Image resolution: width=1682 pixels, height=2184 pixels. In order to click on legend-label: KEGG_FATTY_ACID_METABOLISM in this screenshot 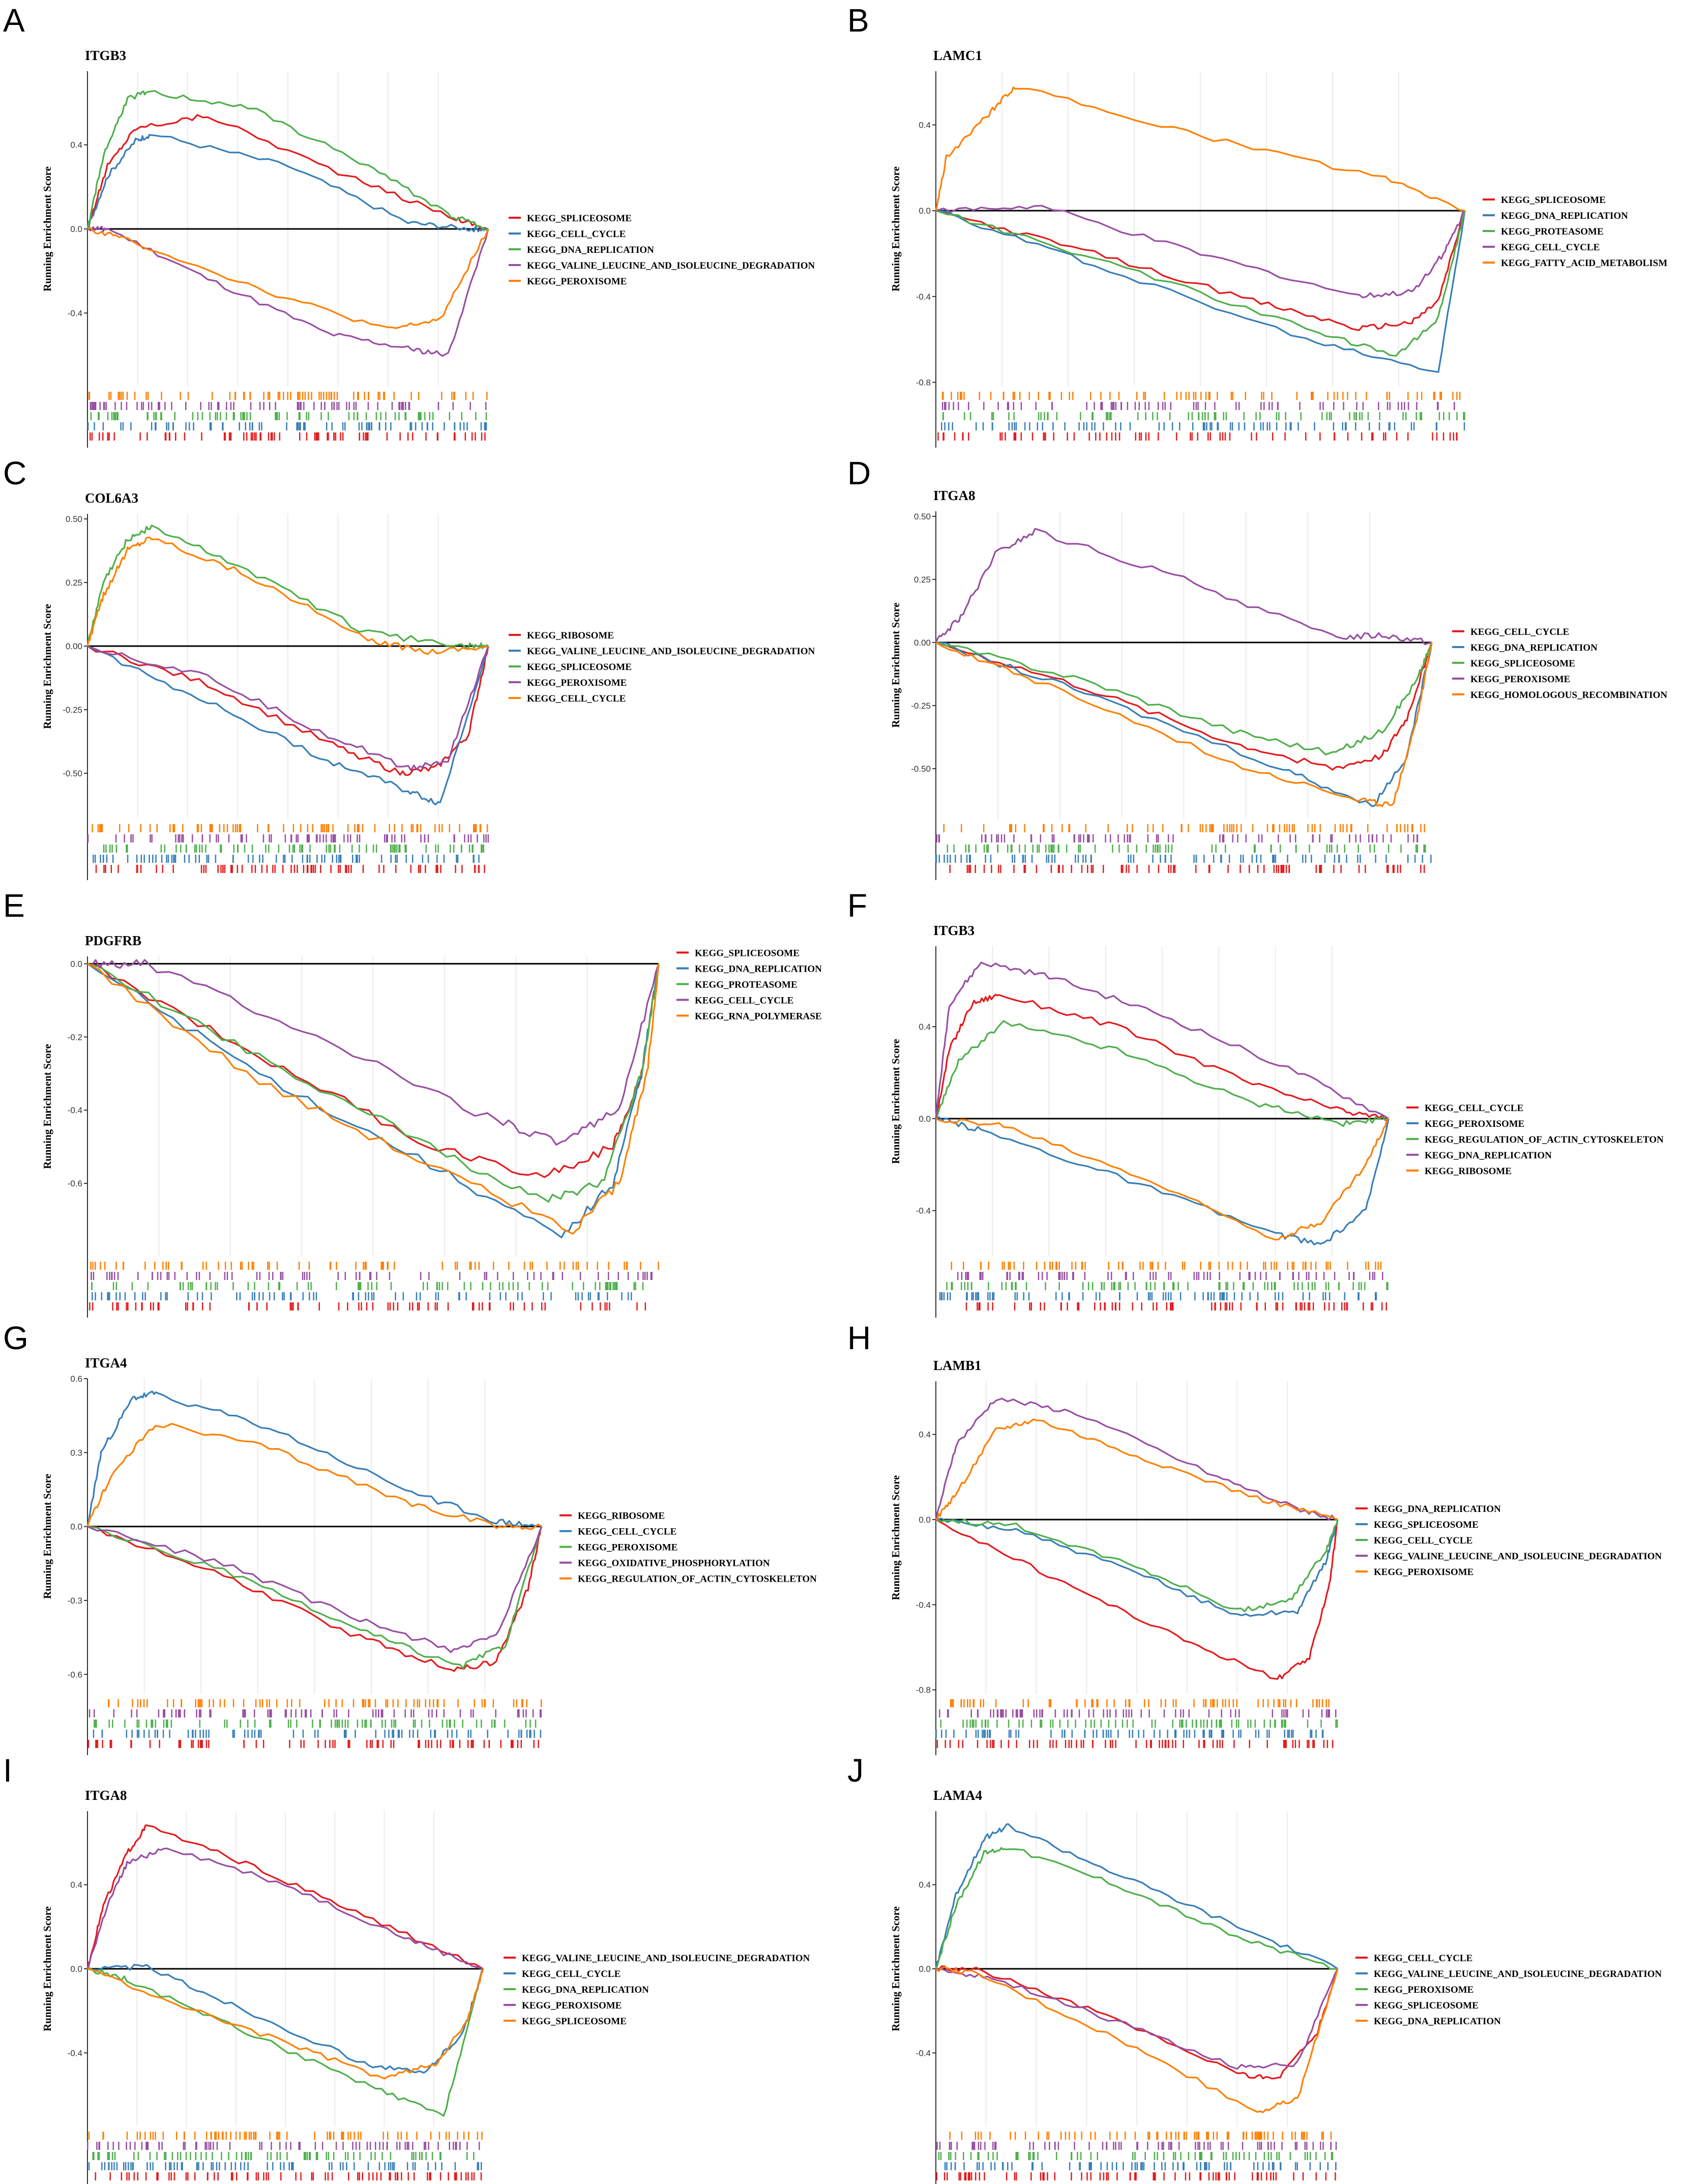, I will do `click(1584, 263)`.